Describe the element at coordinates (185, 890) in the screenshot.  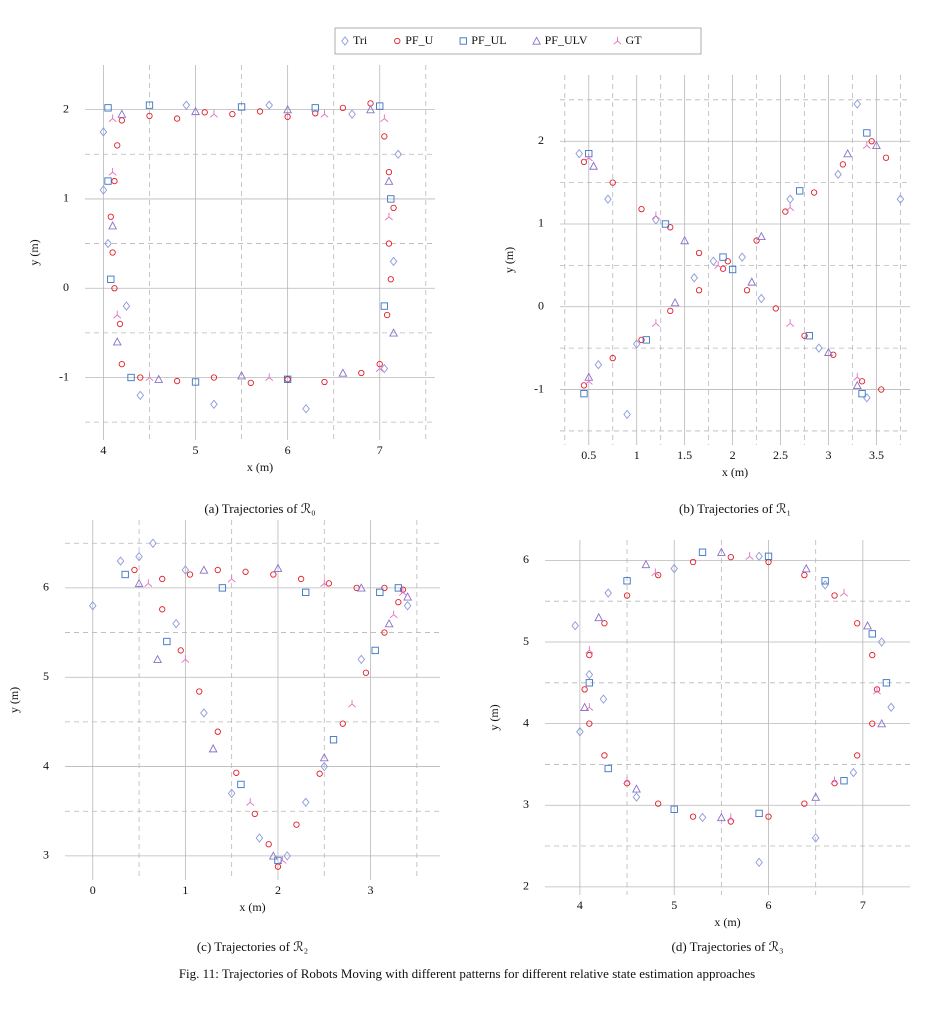
I see `x-tick-label: 1` at that location.